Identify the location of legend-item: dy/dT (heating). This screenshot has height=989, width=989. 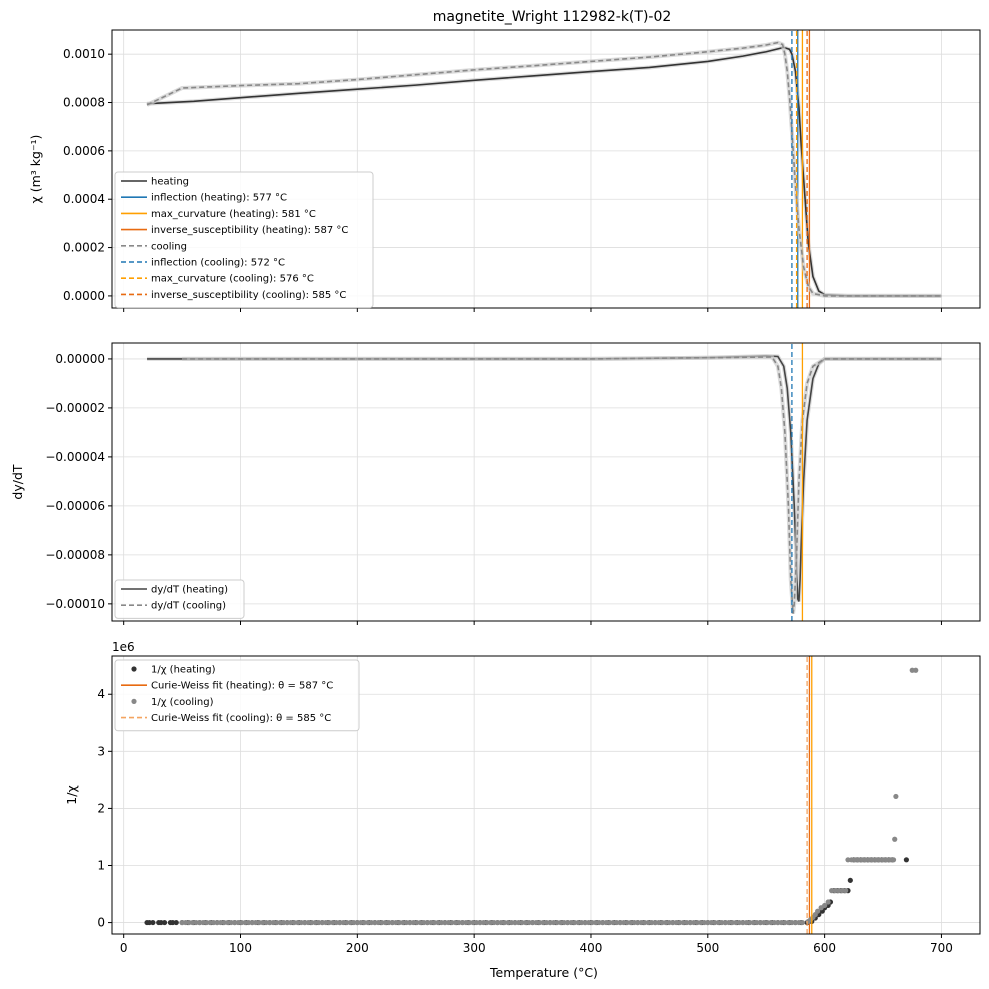
(174, 590).